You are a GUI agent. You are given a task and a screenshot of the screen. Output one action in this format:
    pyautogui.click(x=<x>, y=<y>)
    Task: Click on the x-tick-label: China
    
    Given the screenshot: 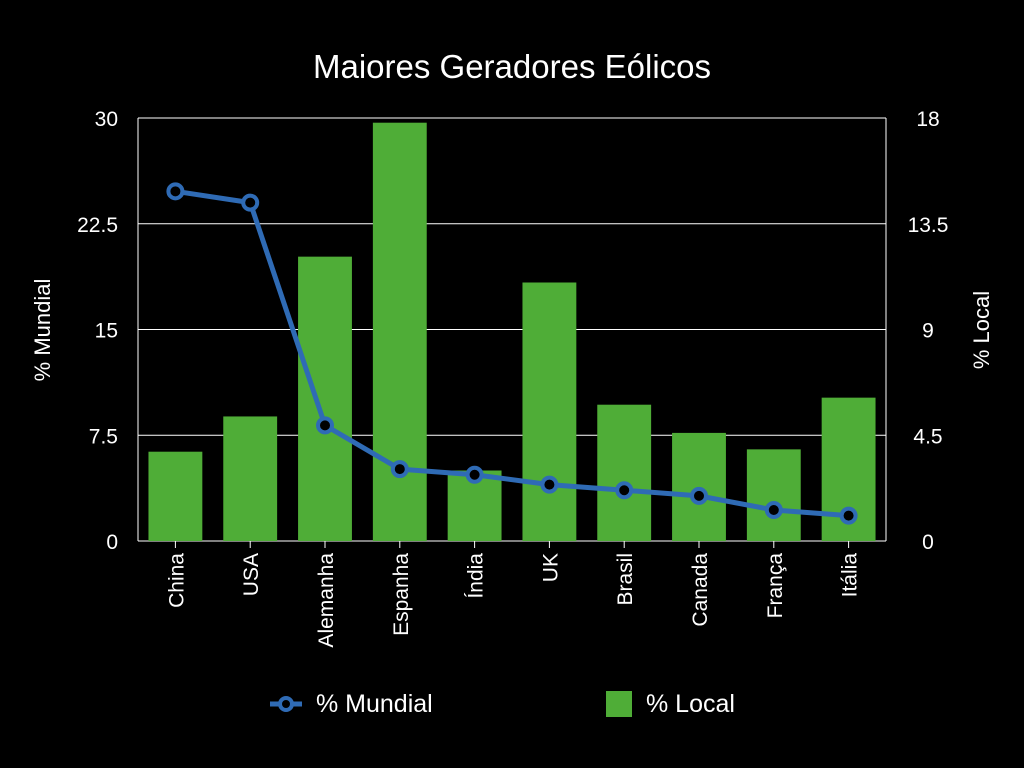 What is the action you would take?
    pyautogui.click(x=176, y=580)
    